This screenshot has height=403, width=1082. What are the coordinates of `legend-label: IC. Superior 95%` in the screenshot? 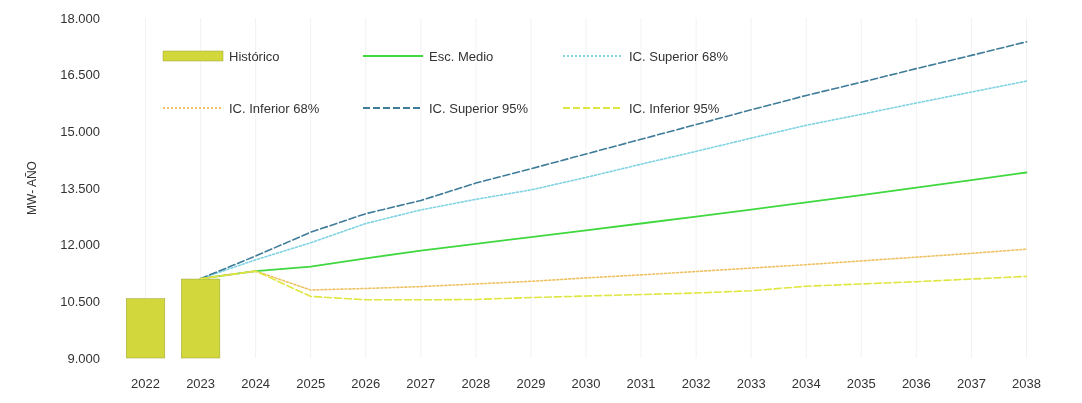 It's located at (479, 108).